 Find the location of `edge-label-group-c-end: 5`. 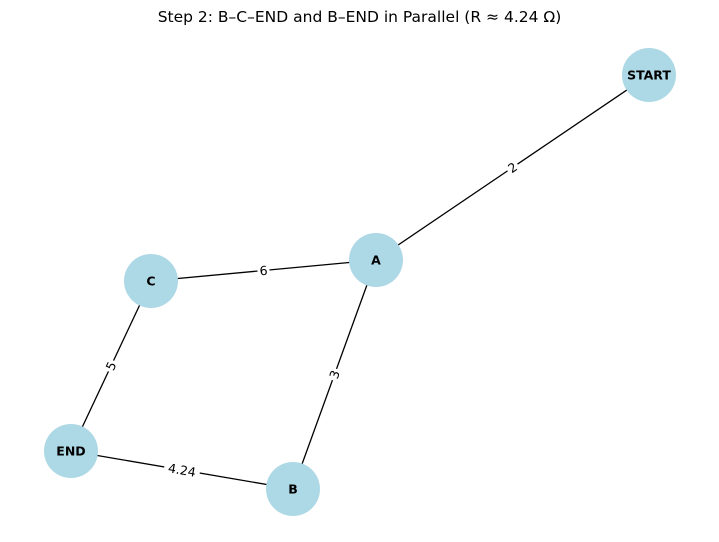

edge-label-group-c-end: 5 is located at coordinates (111, 366).